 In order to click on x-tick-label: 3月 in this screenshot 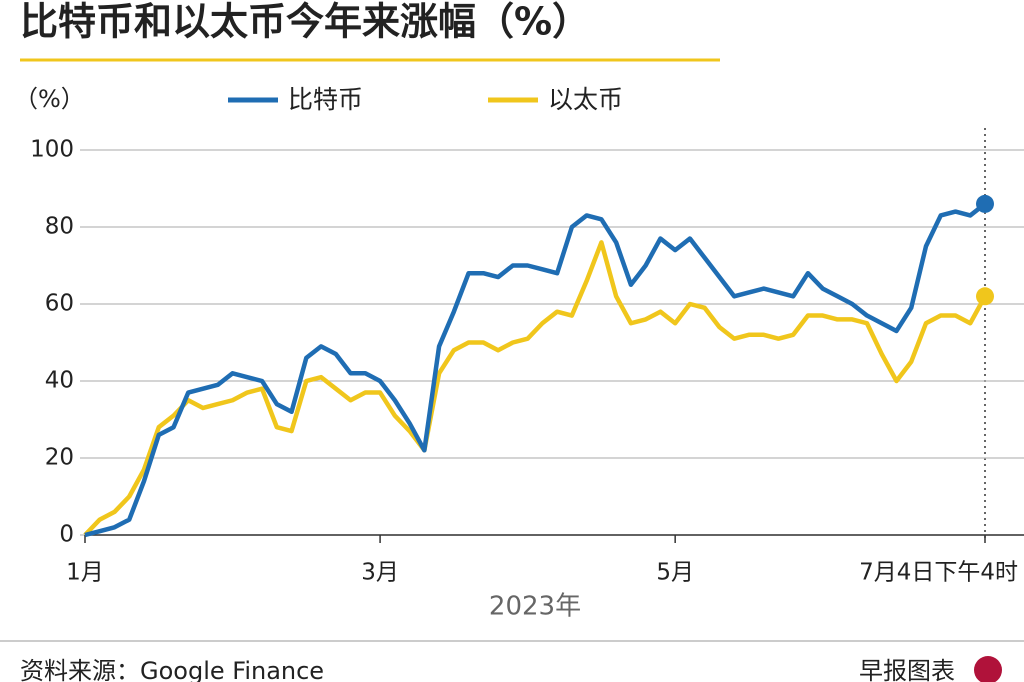, I will do `click(380, 573)`.